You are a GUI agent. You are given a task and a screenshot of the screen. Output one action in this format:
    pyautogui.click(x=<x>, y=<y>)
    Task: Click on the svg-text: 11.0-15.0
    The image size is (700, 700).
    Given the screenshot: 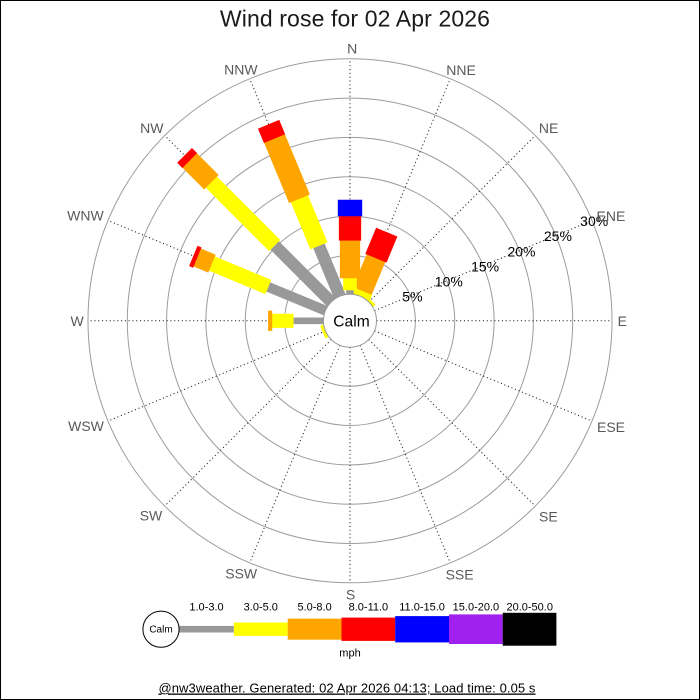 What is the action you would take?
    pyautogui.click(x=422, y=608)
    